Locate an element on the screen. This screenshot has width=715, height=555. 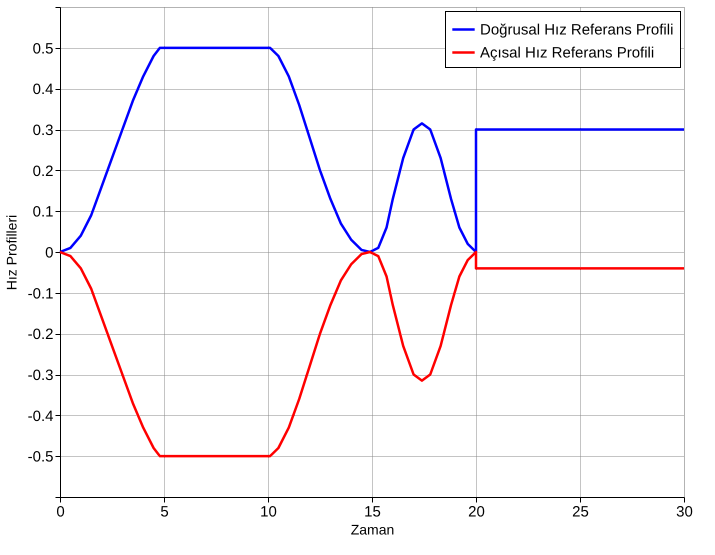
y-tick-label: 0.4 is located at coordinates (43, 89).